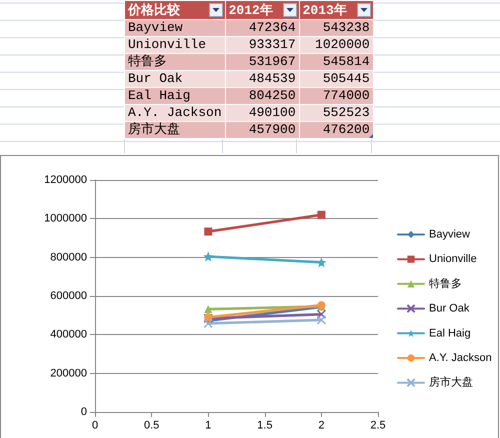 The height and width of the screenshot is (438, 500). Describe the element at coordinates (175, 45) in the screenshot. I see `category-label: Unionville` at that location.